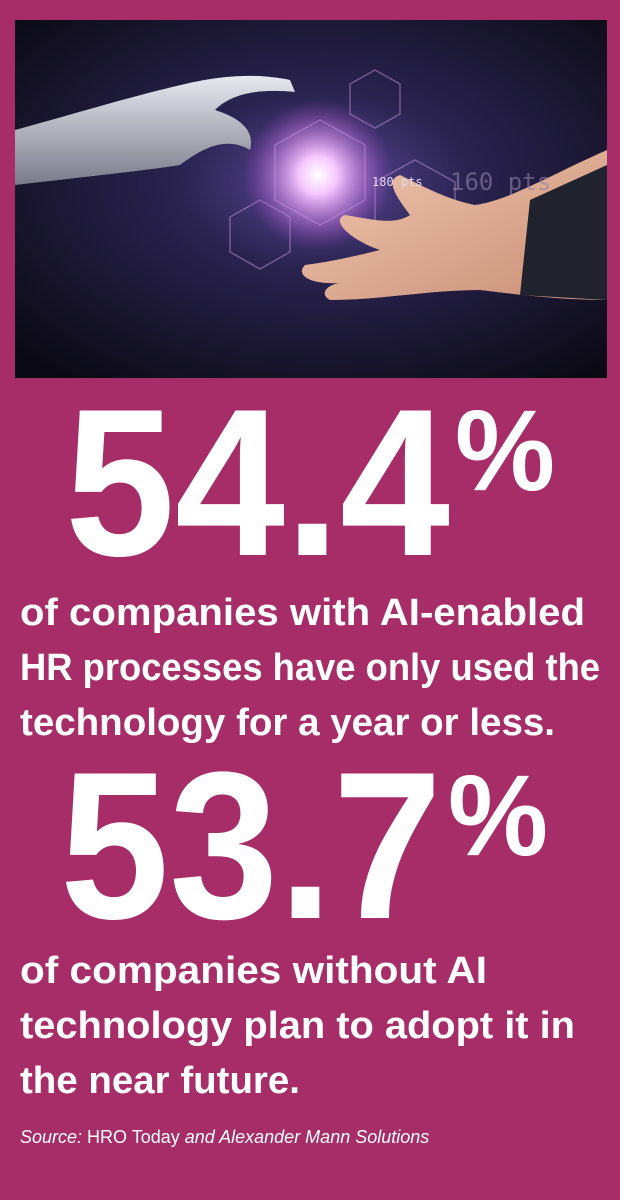 The image size is (620, 1200). Describe the element at coordinates (297, 1026) in the screenshot. I see `stat-description: technology plan to adopt it in` at that location.